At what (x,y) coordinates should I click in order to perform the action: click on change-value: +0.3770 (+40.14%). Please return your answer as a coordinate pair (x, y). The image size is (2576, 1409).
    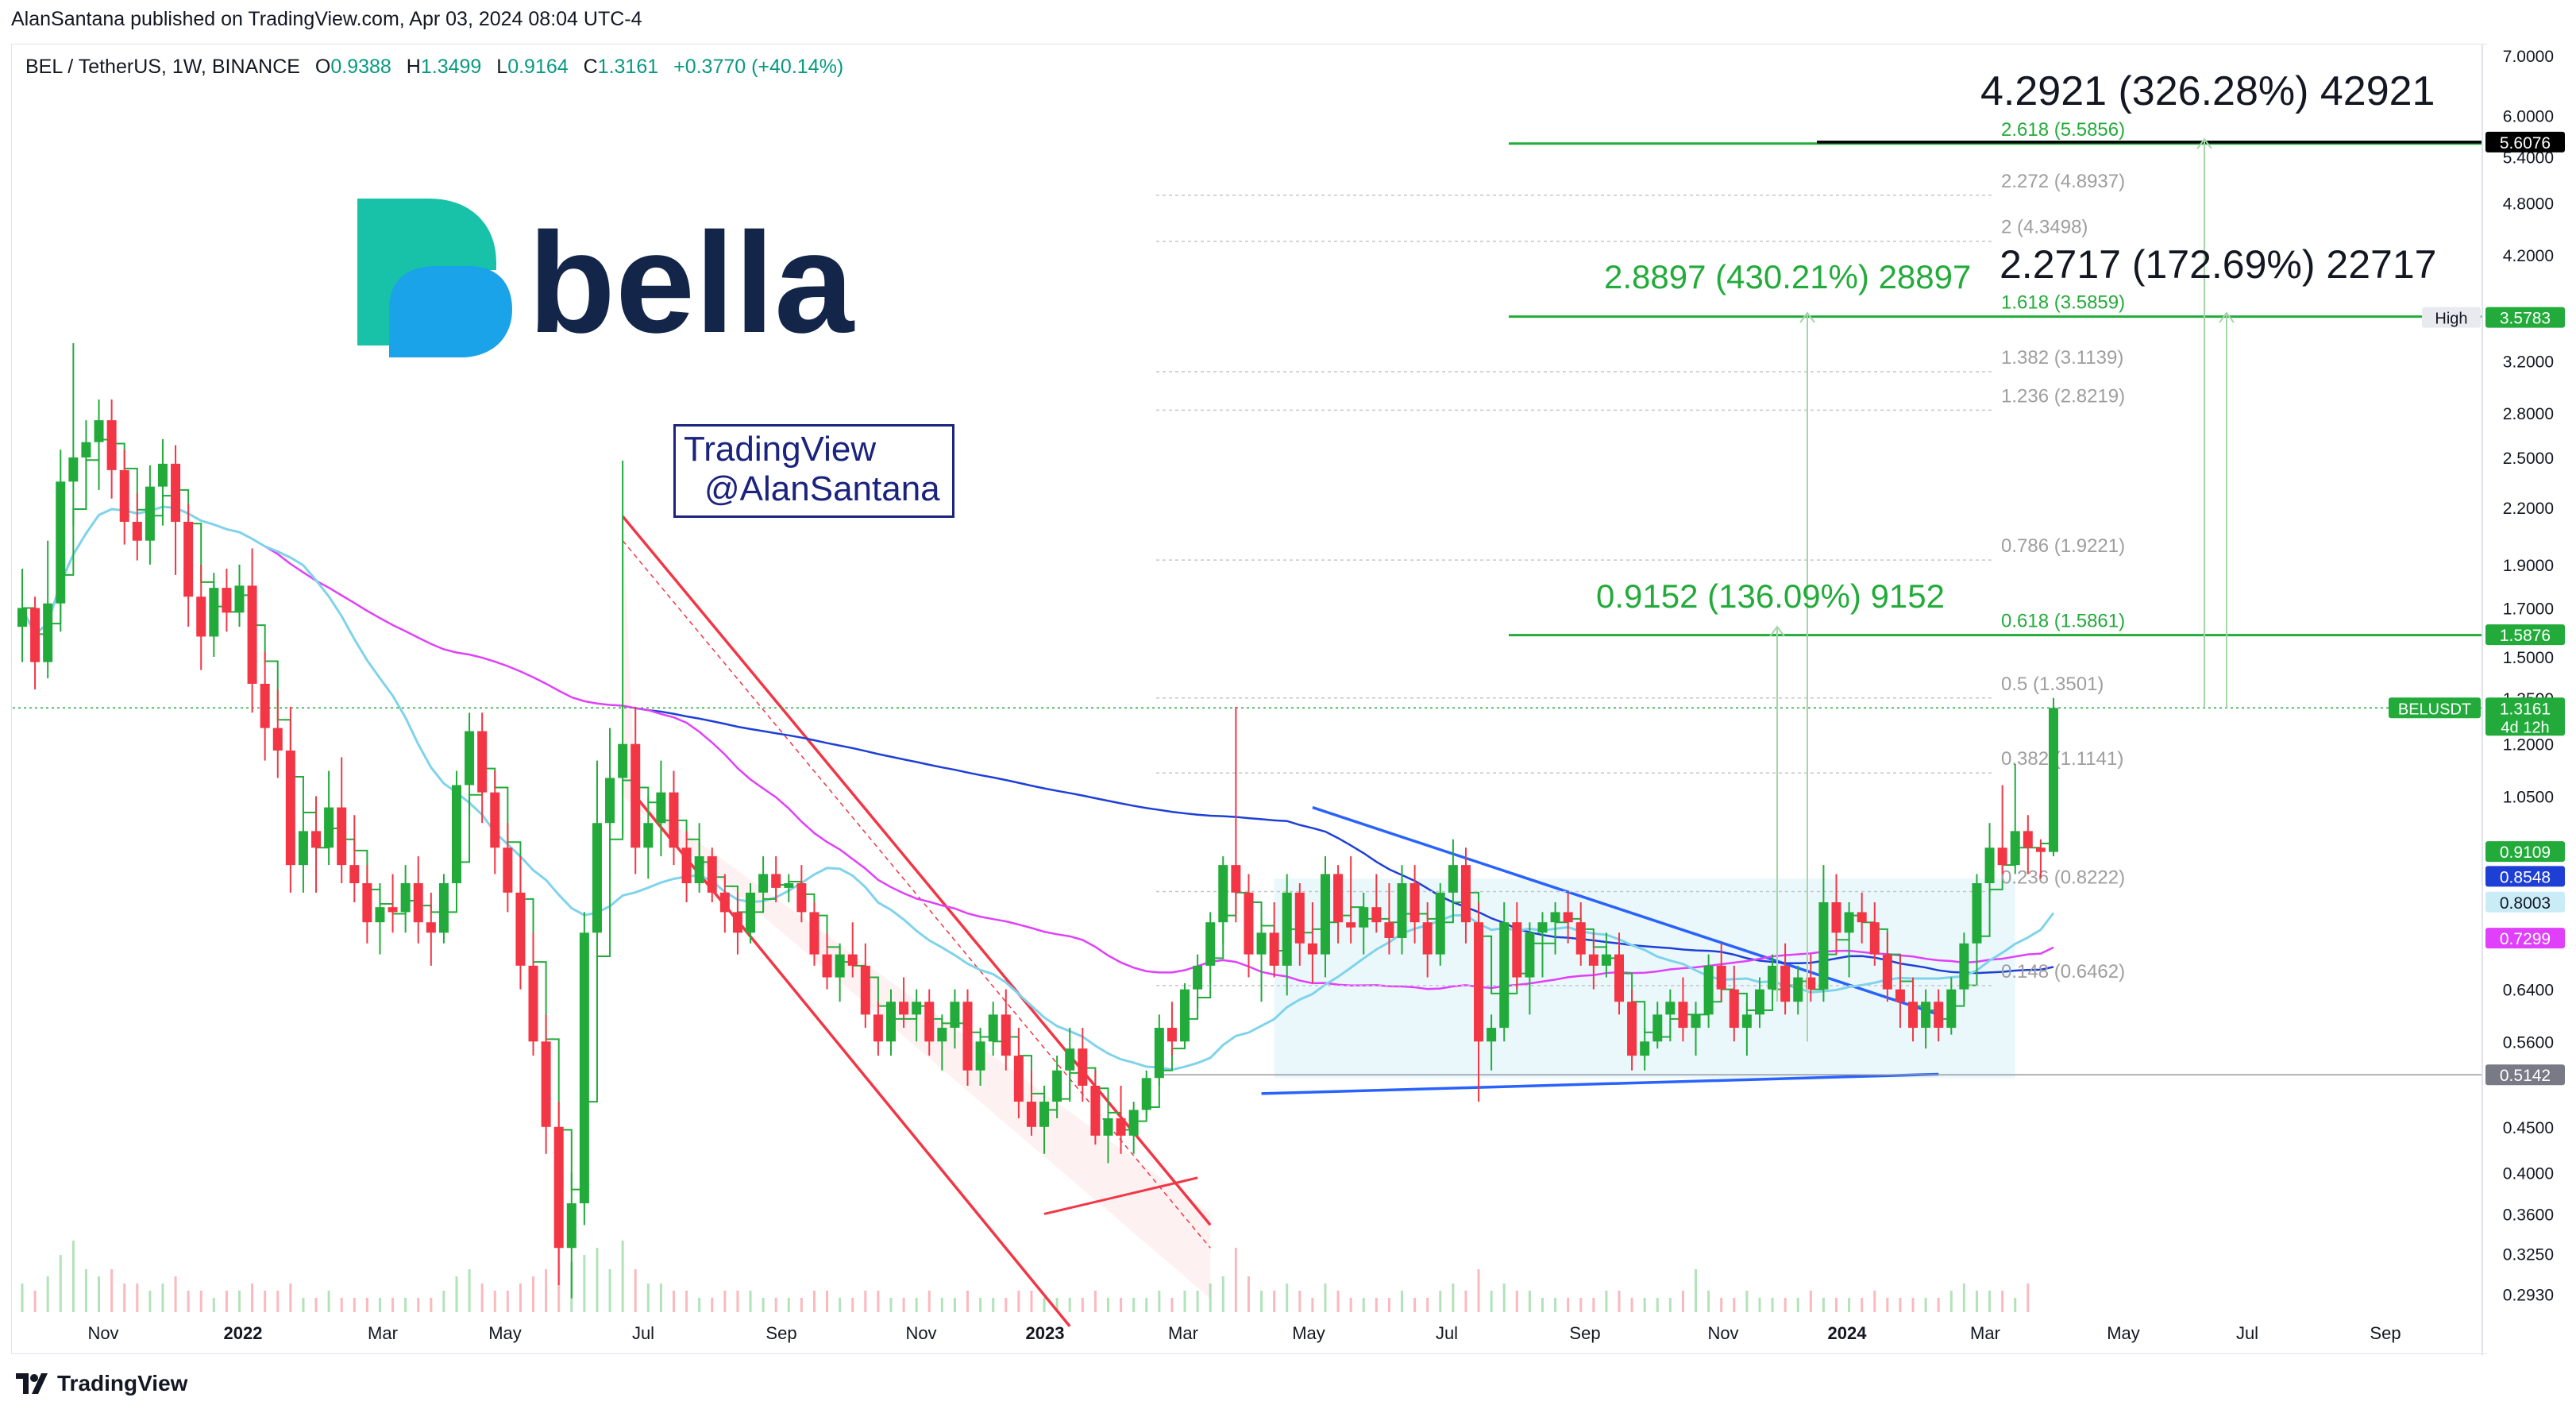
    Looking at the image, I should click on (758, 67).